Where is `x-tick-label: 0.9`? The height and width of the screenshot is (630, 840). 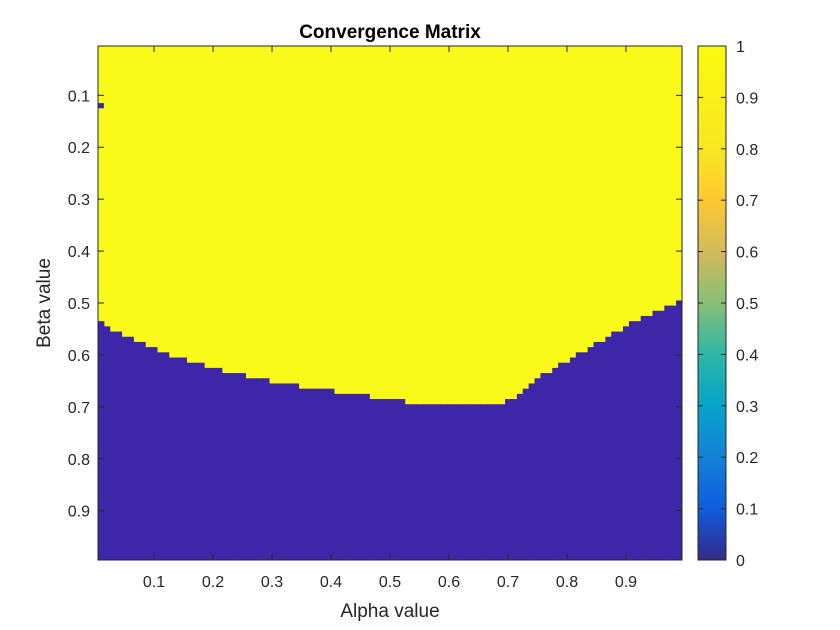
x-tick-label: 0.9 is located at coordinates (626, 582).